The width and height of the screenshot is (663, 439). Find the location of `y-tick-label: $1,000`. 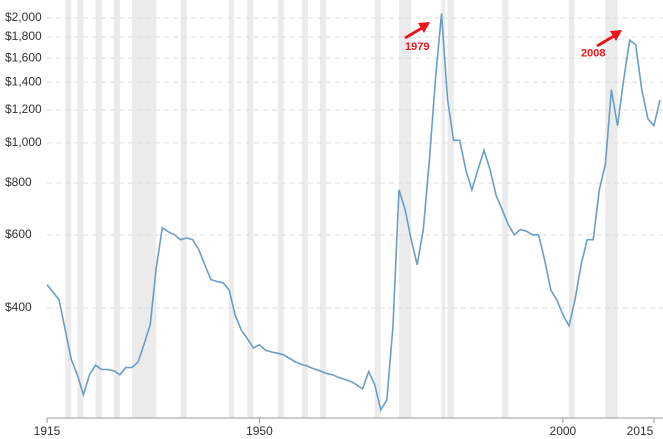

y-tick-label: $1,000 is located at coordinates (23, 142).